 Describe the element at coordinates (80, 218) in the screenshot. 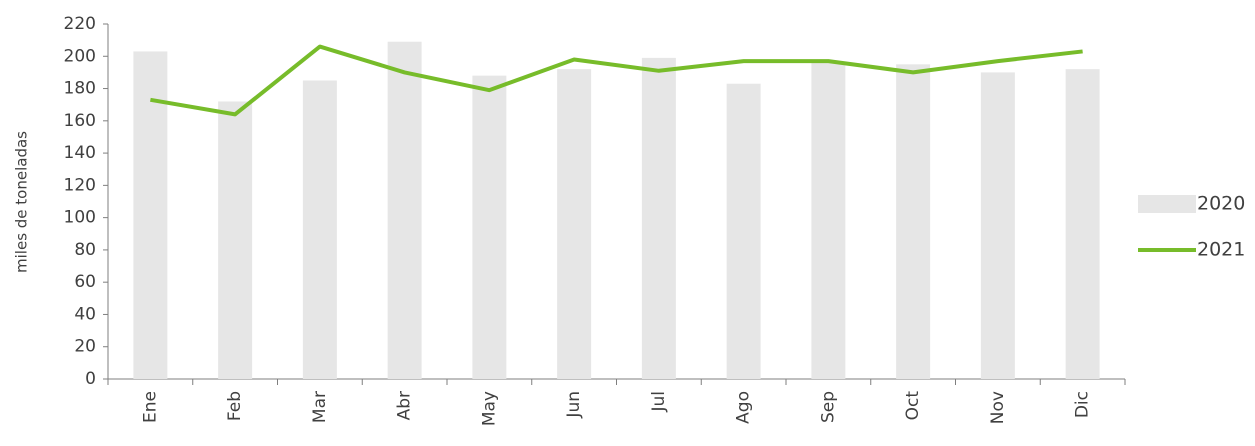

I see `y-tick-label: 100` at that location.